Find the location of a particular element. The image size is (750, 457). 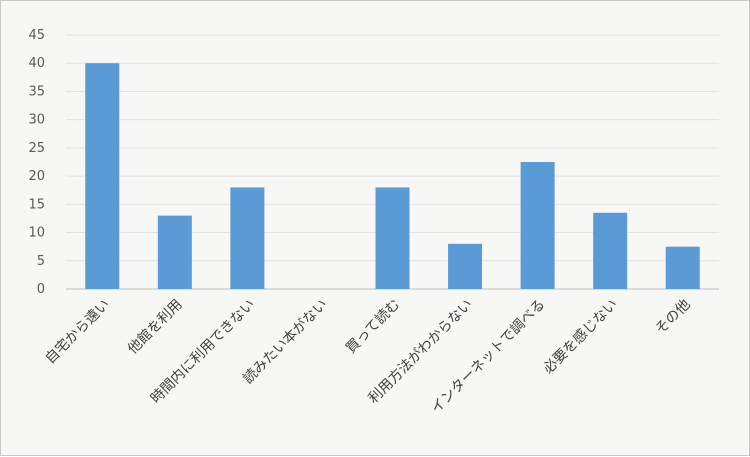

y-tick-label: 30 is located at coordinates (36, 120).